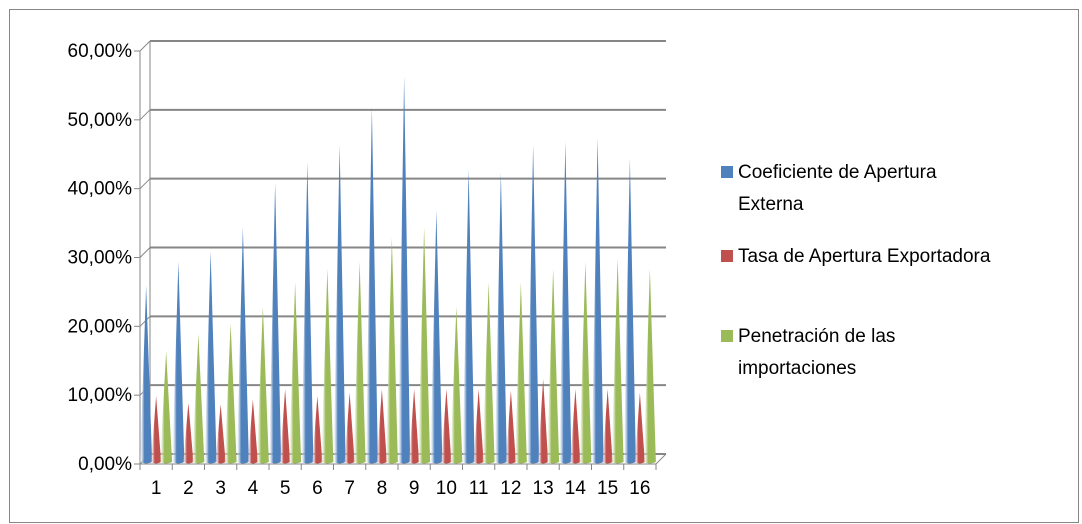 This screenshot has height=524, width=1082. I want to click on y-tick-label: 40,00%, so click(100, 189).